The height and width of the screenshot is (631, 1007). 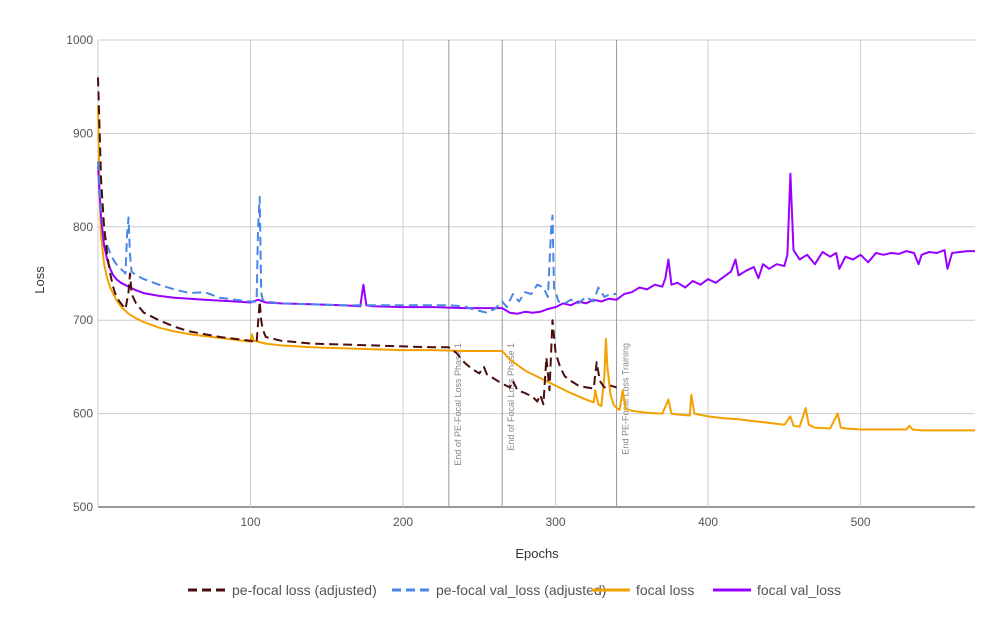 I want to click on legend-label: focal val_loss, so click(x=799, y=590).